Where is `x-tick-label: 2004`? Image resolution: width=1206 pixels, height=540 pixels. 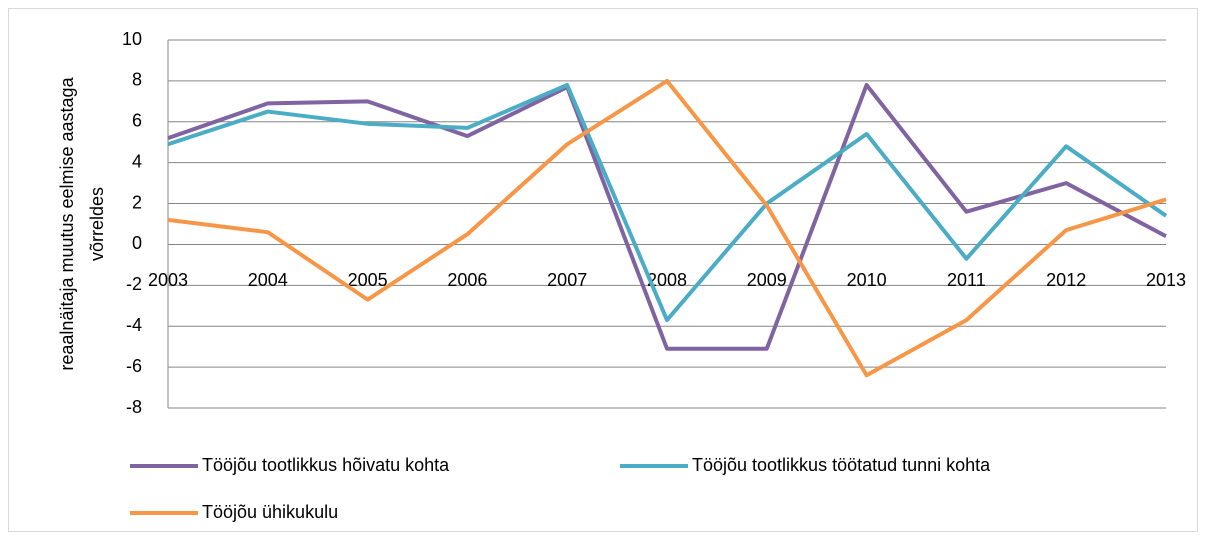
x-tick-label: 2004 is located at coordinates (268, 280).